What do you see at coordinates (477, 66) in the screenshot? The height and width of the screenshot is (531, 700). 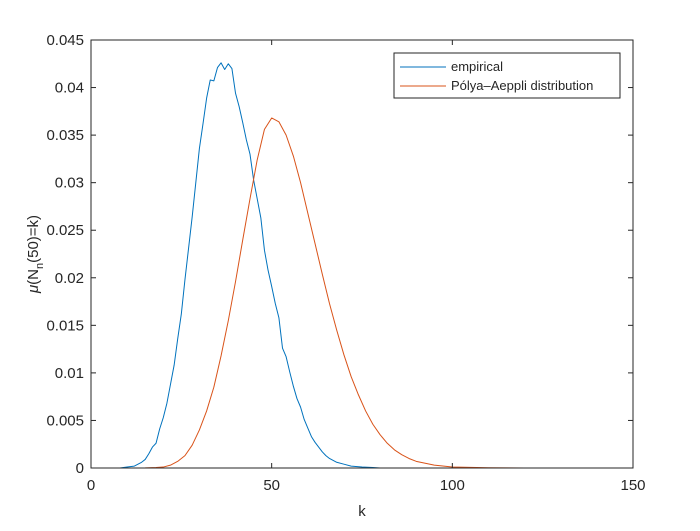 I see `legend-label-empirical: empirical` at bounding box center [477, 66].